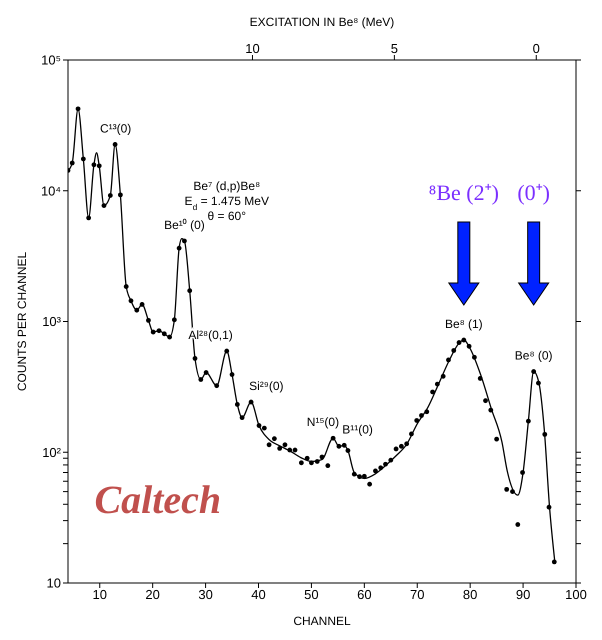 The image size is (602, 640). Describe the element at coordinates (417, 594) in the screenshot. I see `x-tick-label: 70` at that location.